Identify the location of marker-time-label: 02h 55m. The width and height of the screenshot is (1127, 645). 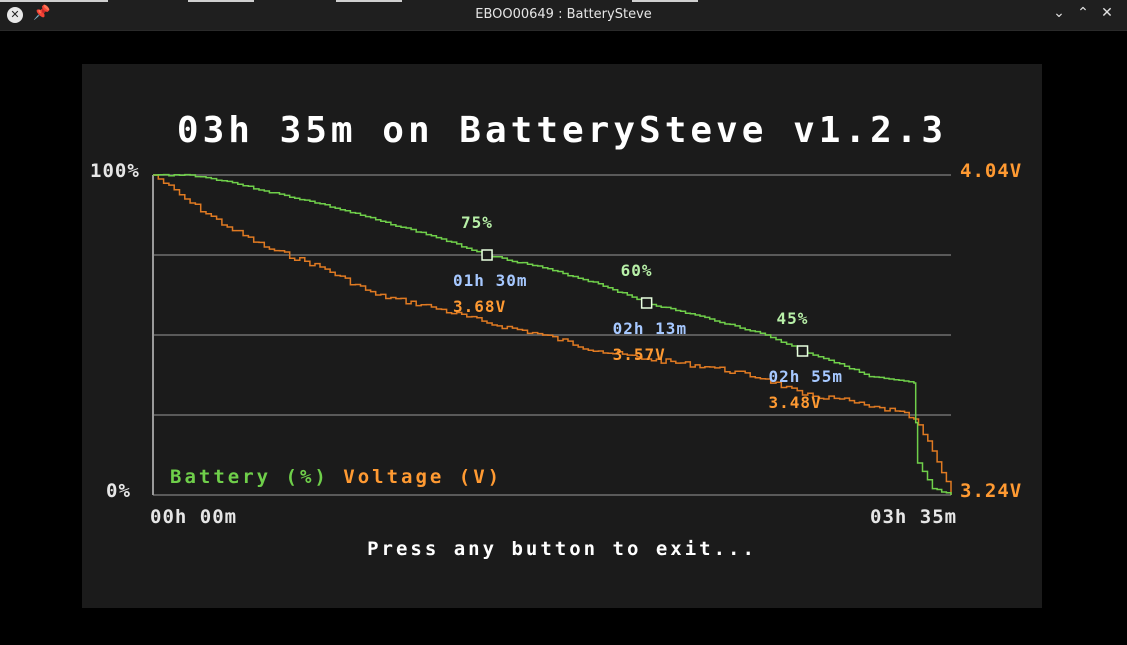
(805, 376).